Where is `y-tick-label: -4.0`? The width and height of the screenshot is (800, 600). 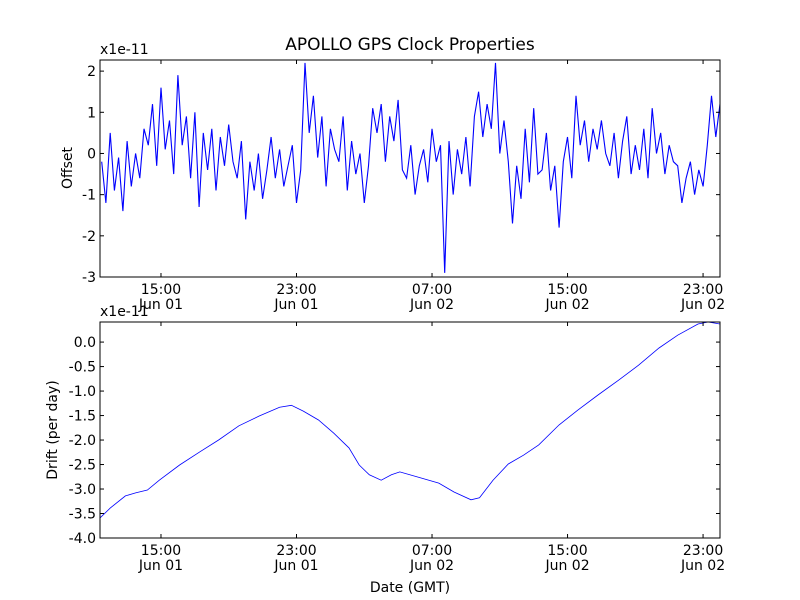
y-tick-label: -4.0 is located at coordinates (82, 539).